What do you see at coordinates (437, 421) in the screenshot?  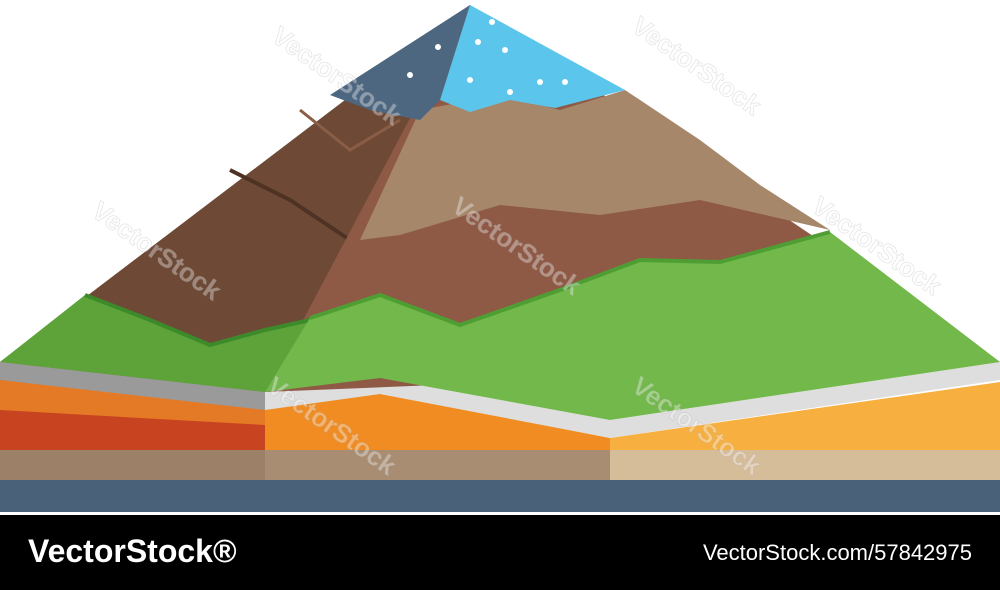 I see `stratum-orange-mid` at bounding box center [437, 421].